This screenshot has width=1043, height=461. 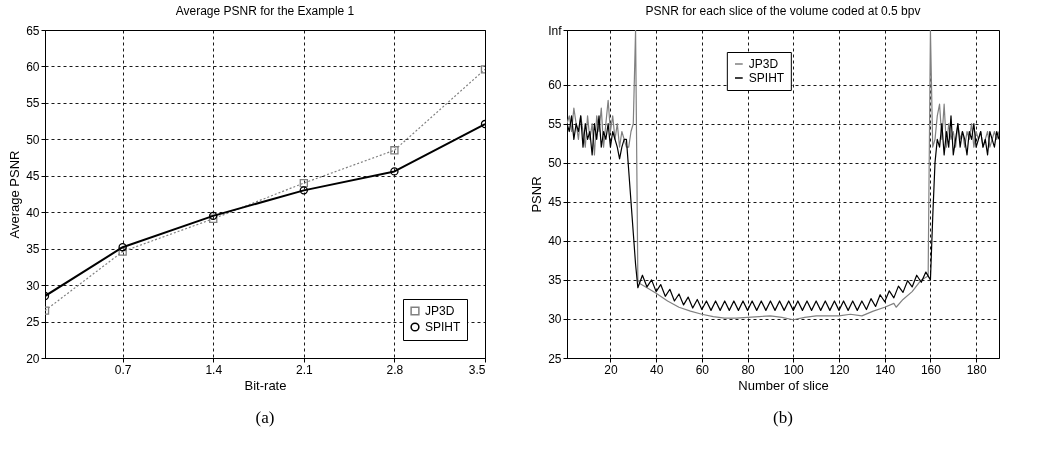 I want to click on x-tick-label: 40, so click(x=656, y=369).